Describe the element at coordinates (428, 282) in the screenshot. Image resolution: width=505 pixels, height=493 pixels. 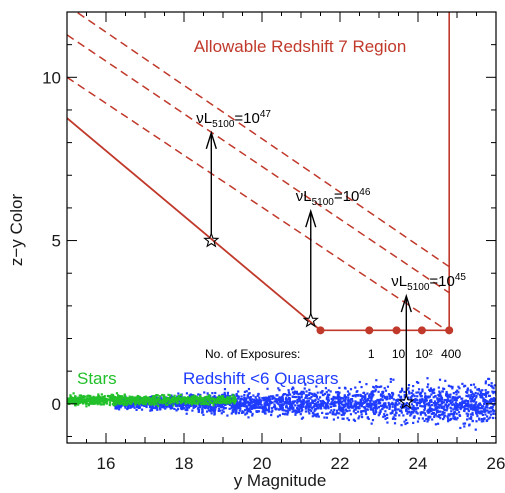
I see `luminosity-label: νL5100=1045` at that location.